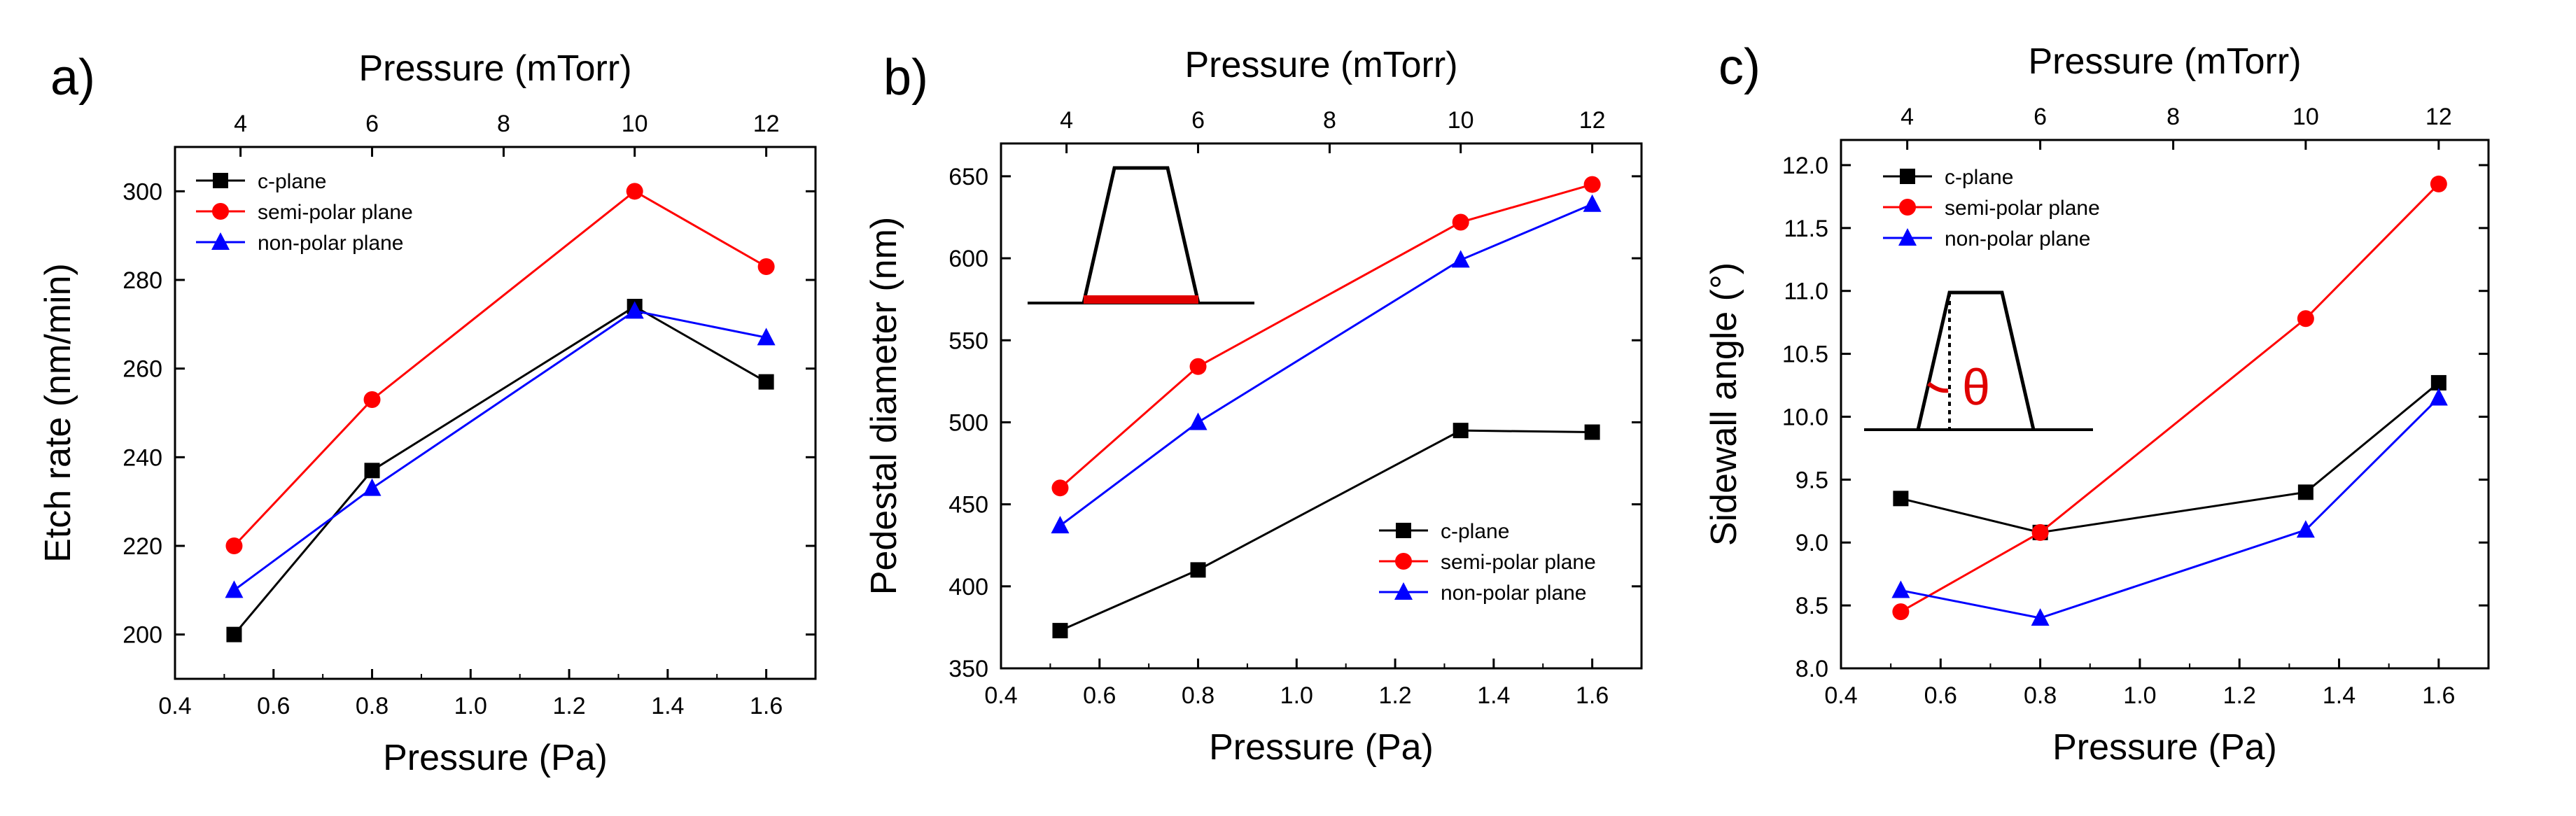  What do you see at coordinates (240, 124) in the screenshot?
I see `top-tick-label: 4` at bounding box center [240, 124].